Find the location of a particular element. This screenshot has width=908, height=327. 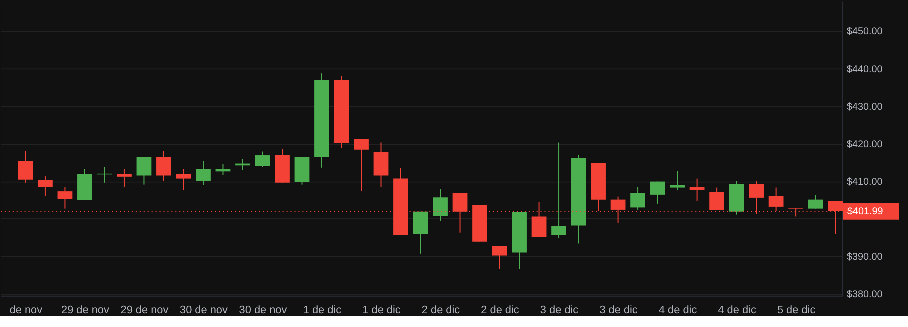

y-tick-label: $440.00 is located at coordinates (865, 70).